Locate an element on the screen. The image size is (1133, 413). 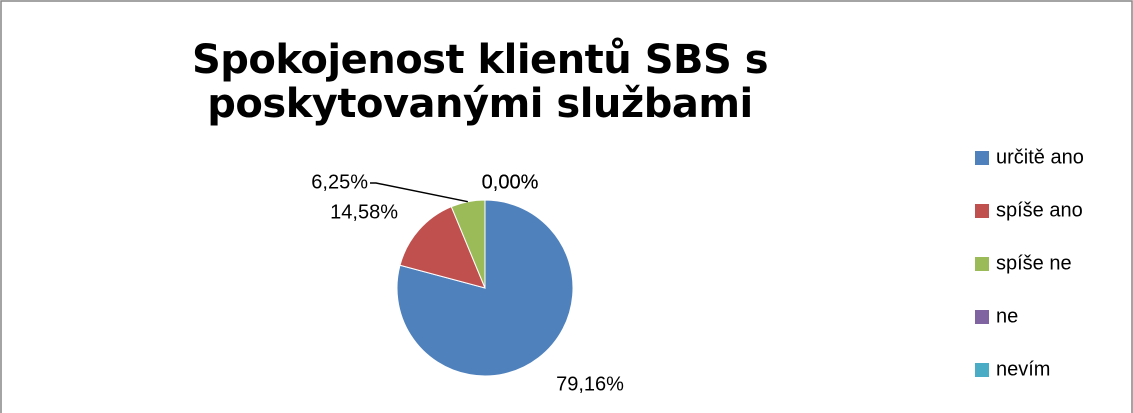
data-label: 6,25% is located at coordinates (339, 182).